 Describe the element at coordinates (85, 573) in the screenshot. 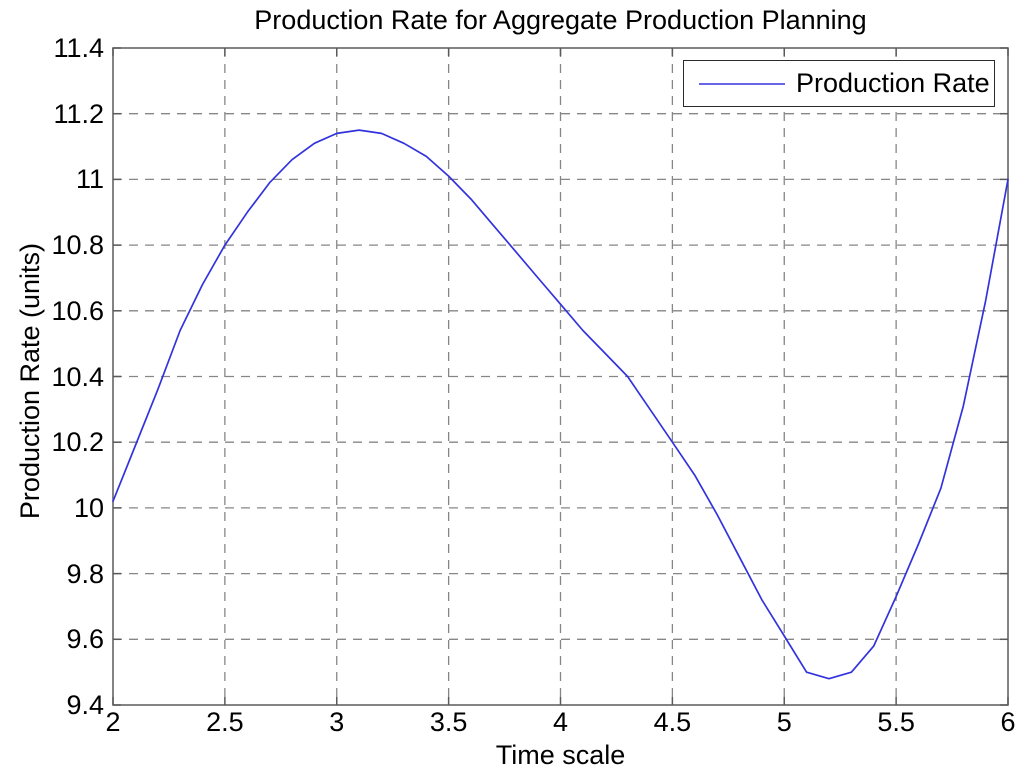

I see `y-tick-label: 9.8` at that location.